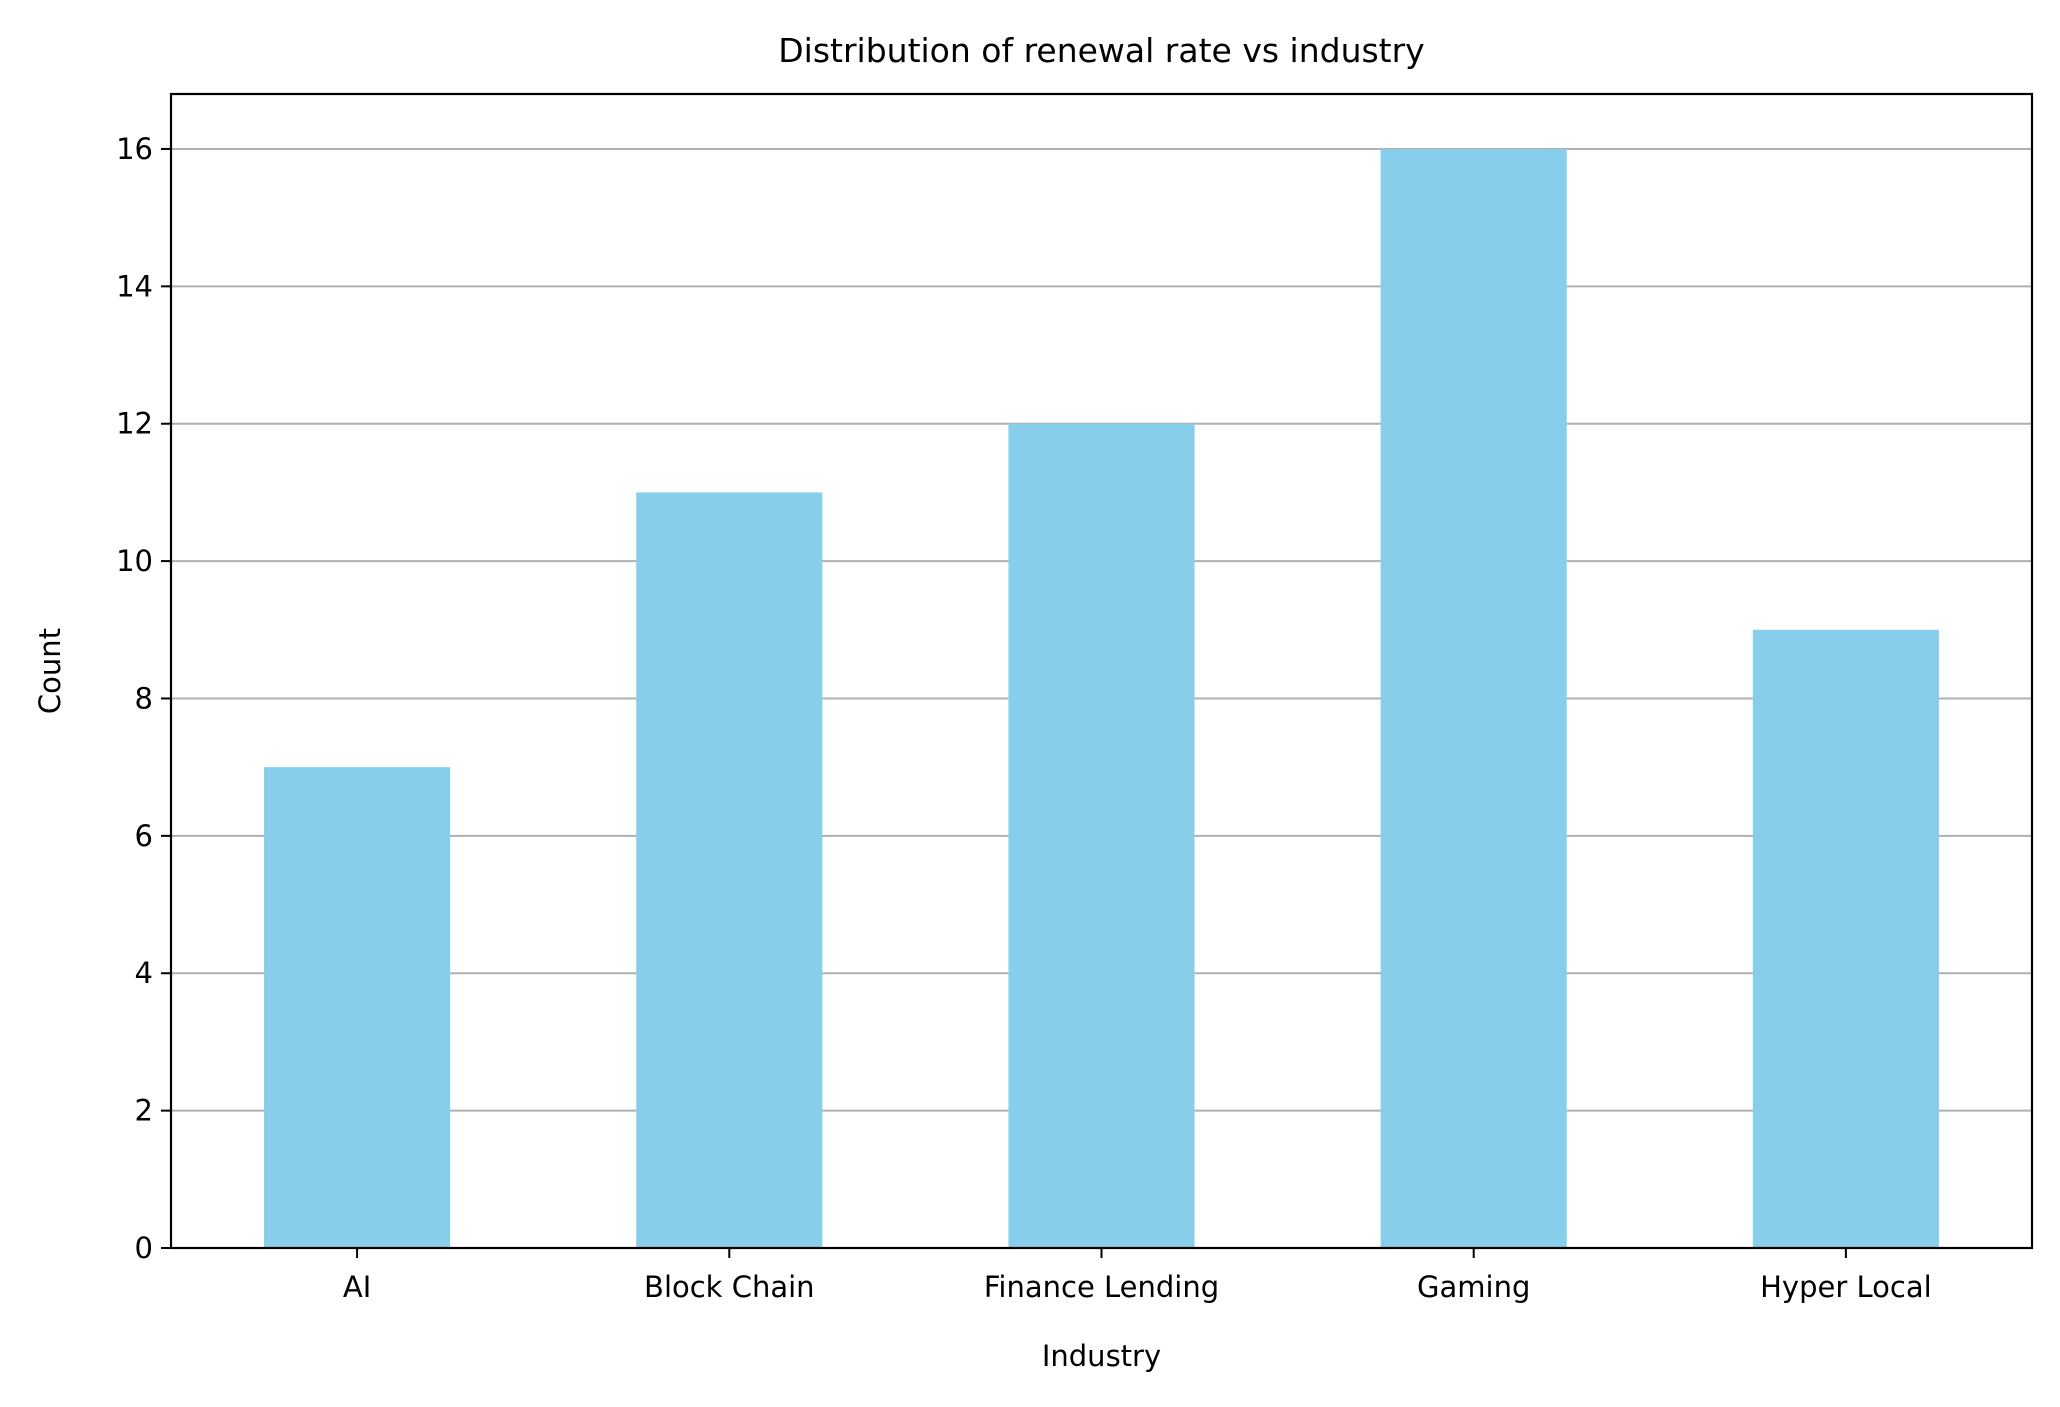 The width and height of the screenshot is (2060, 1407). Describe the element at coordinates (134, 286) in the screenshot. I see `y-tick-label: 14` at that location.